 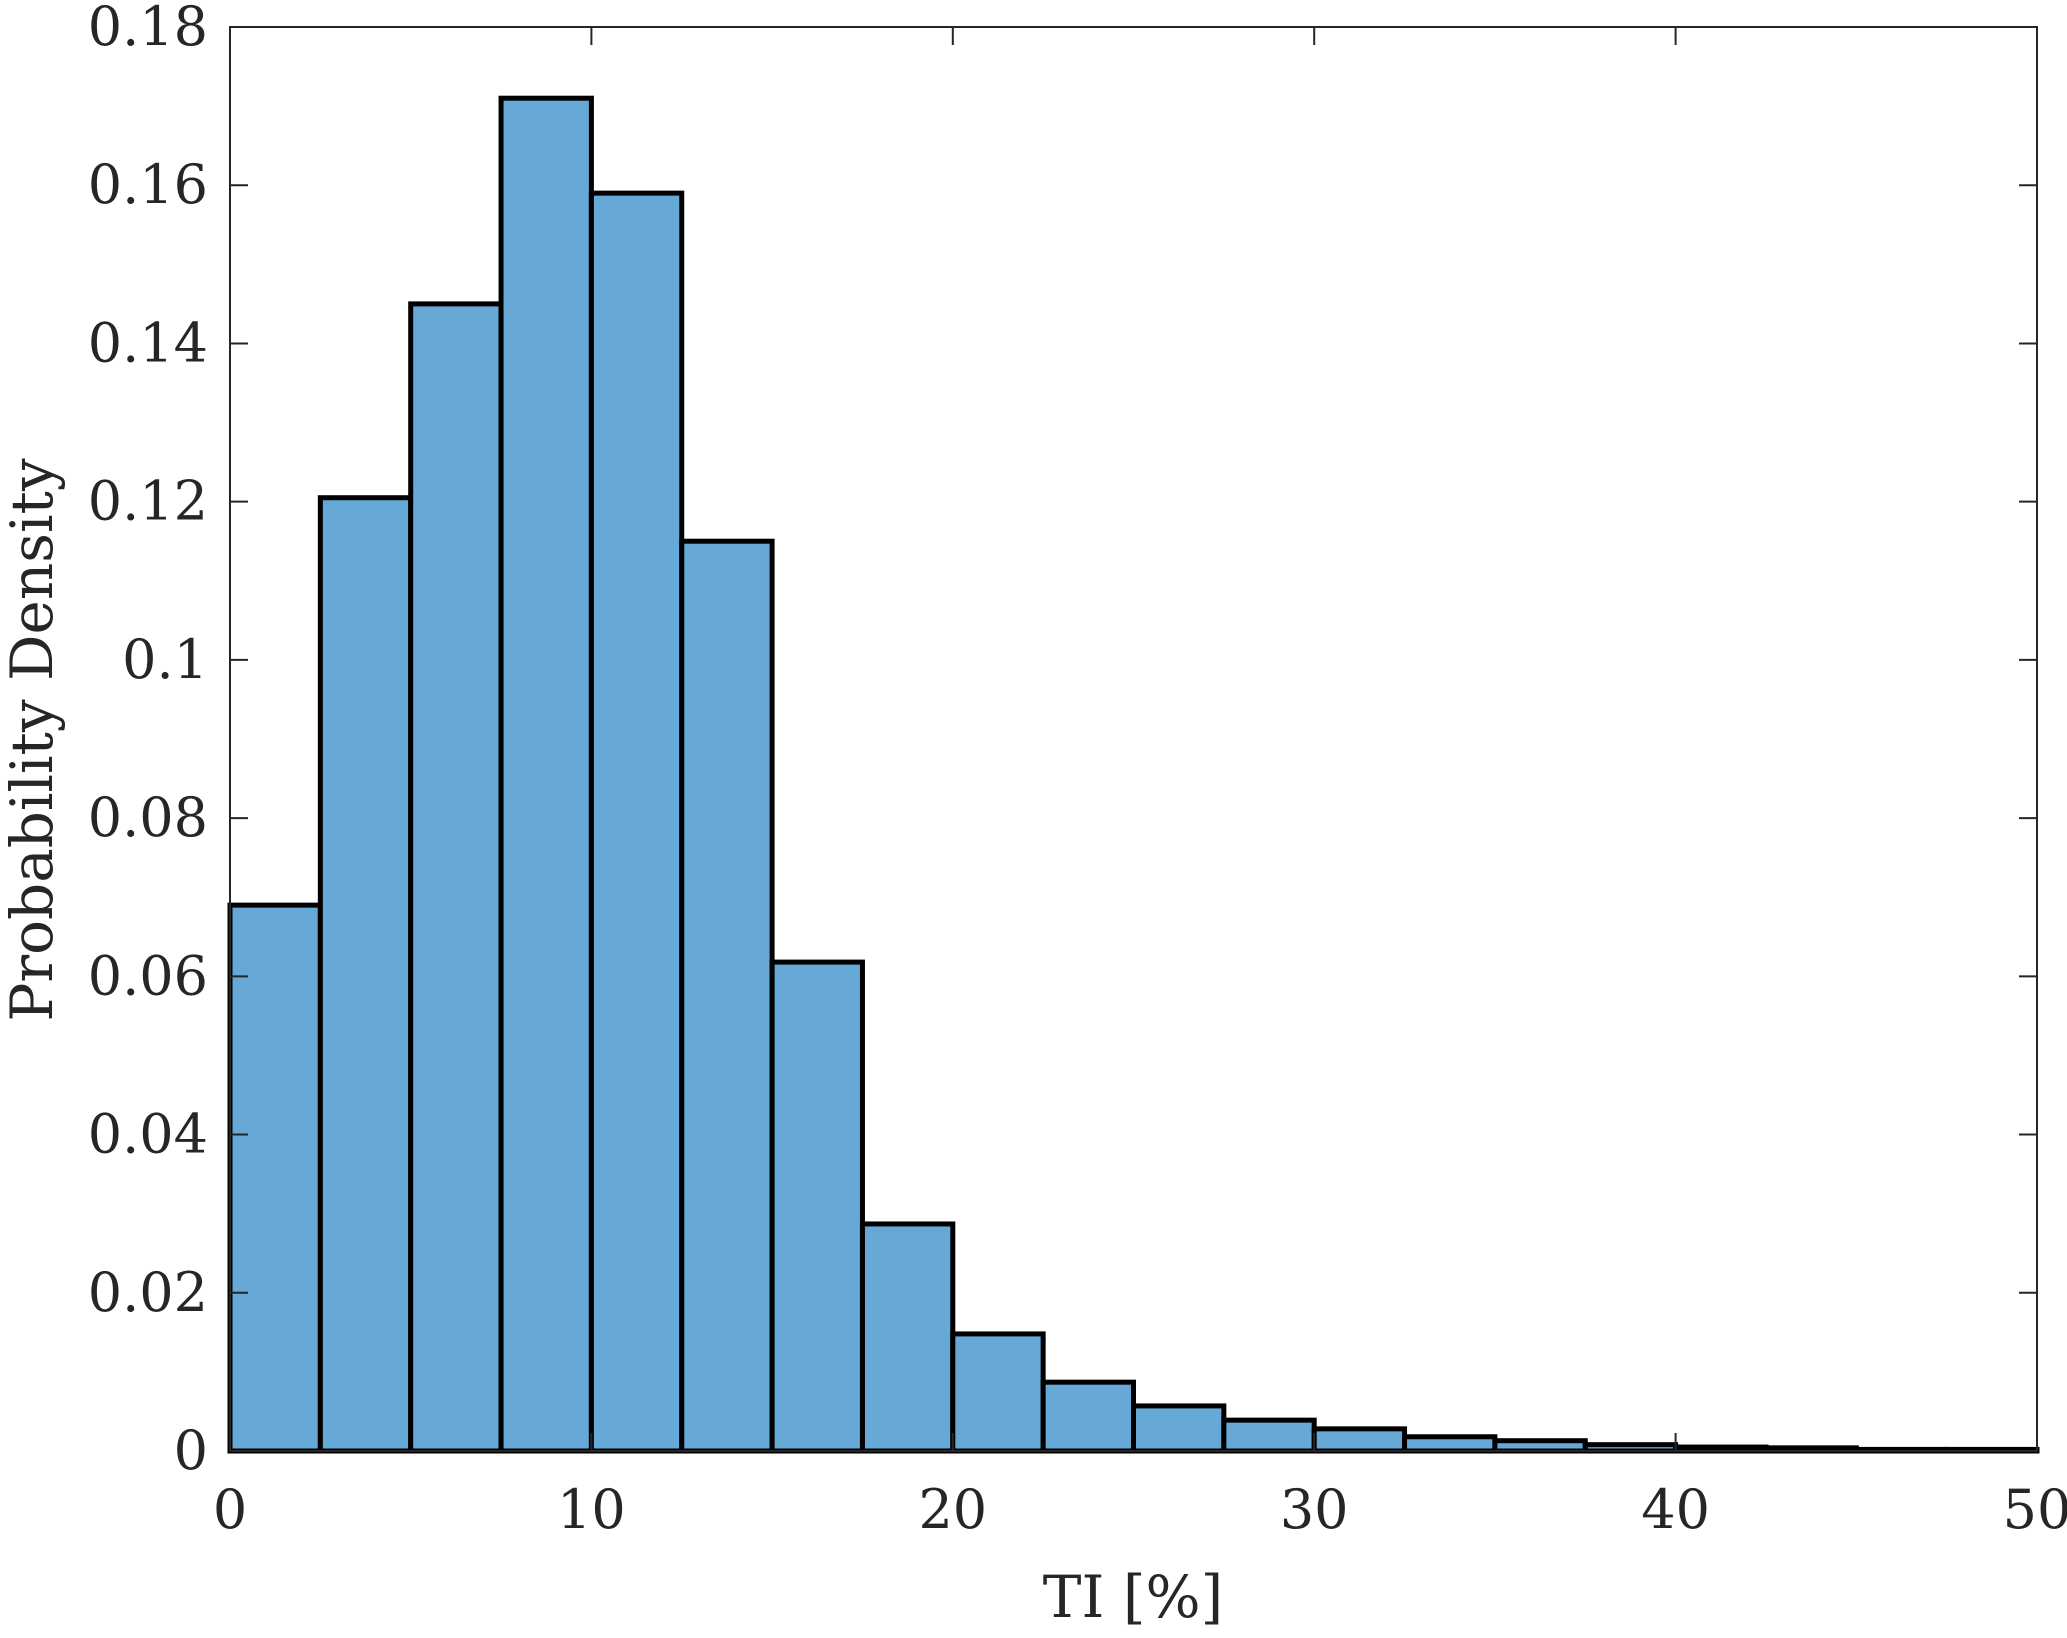 What do you see at coordinates (952, 1509) in the screenshot?
I see `x-tick-label-2: 20` at bounding box center [952, 1509].